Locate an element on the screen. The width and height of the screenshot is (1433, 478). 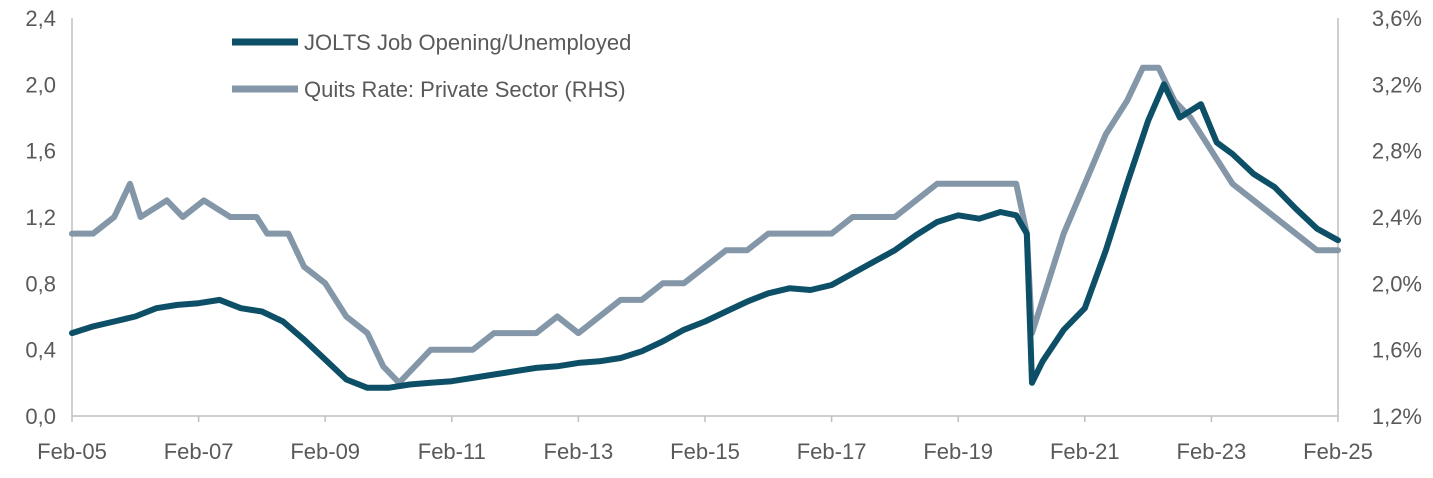
x-tick-label: Feb-09 is located at coordinates (325, 451).